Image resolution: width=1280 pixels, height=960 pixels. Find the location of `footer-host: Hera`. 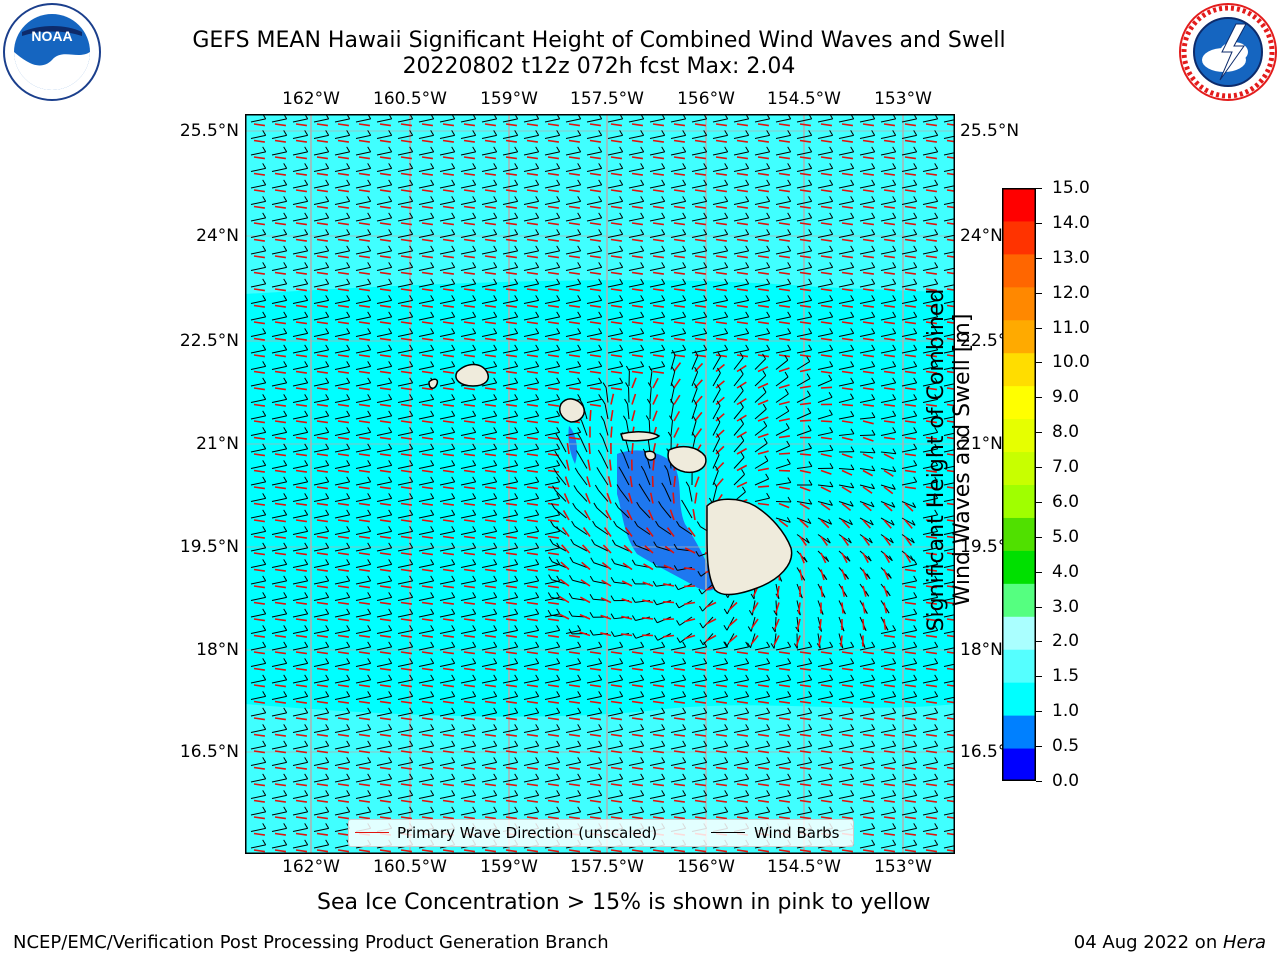

footer-host: Hera is located at coordinates (1244, 942).